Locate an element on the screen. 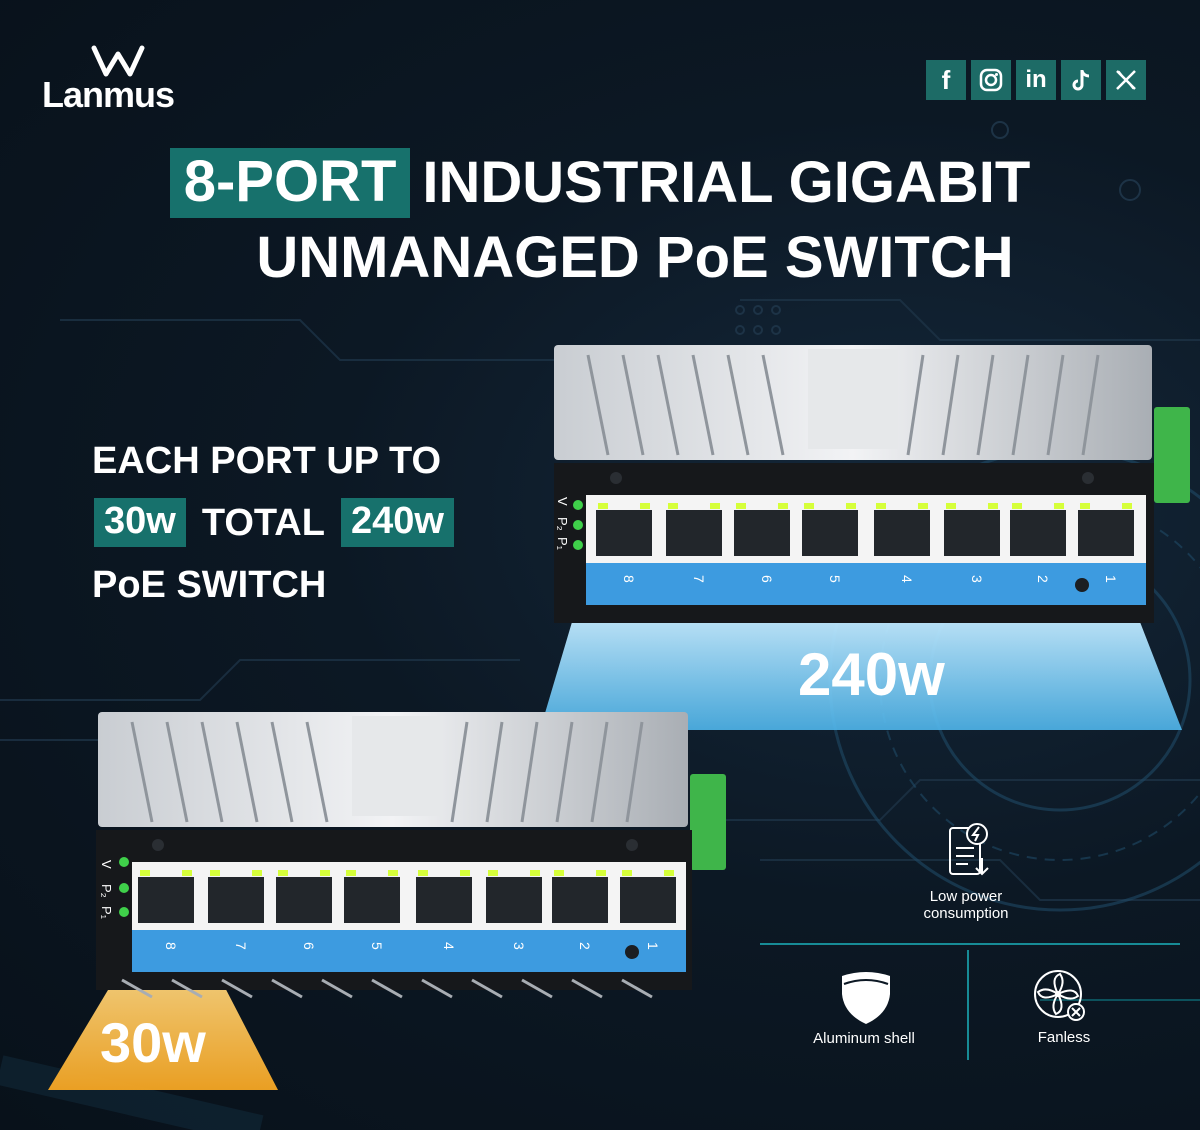 The width and height of the screenshot is (1200, 1130). low-power-label: Low power consumption is located at coordinates (966, 905).